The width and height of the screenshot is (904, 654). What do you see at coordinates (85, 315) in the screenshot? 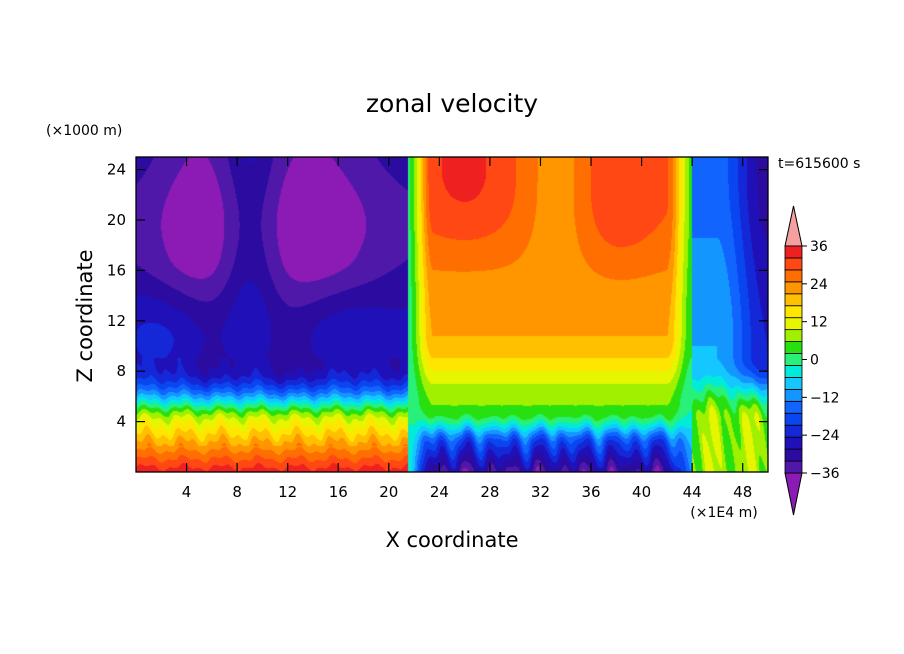
I see `y-axis-label: Z coordinate` at bounding box center [85, 315].